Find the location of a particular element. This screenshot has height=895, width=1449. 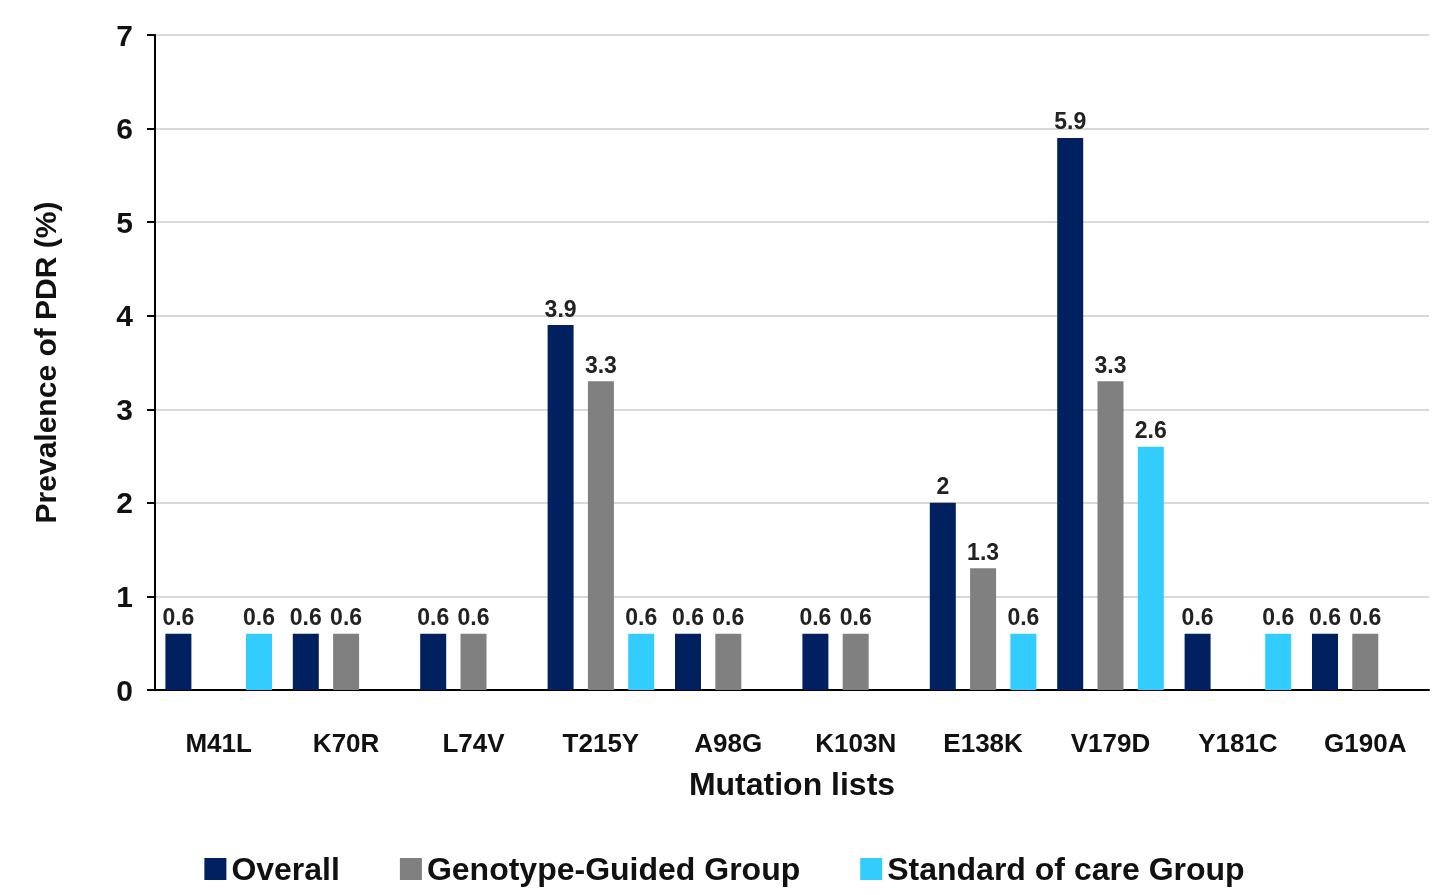

x-tick-label: V179D is located at coordinates (1110, 743).